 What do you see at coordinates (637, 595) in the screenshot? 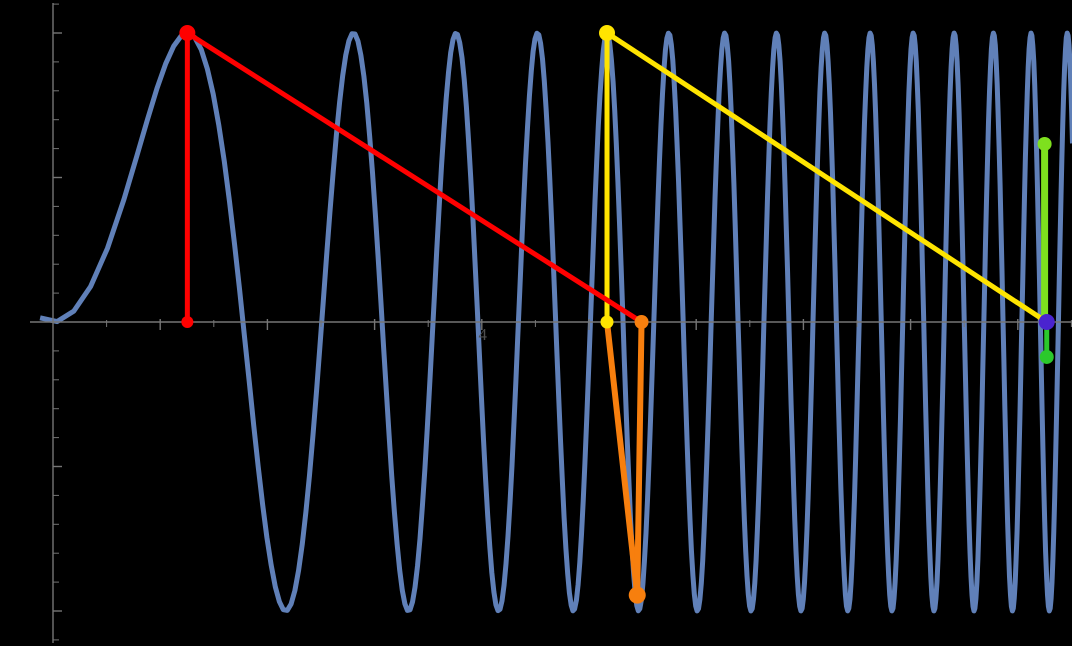
I see `orange-trough-dot` at bounding box center [637, 595].